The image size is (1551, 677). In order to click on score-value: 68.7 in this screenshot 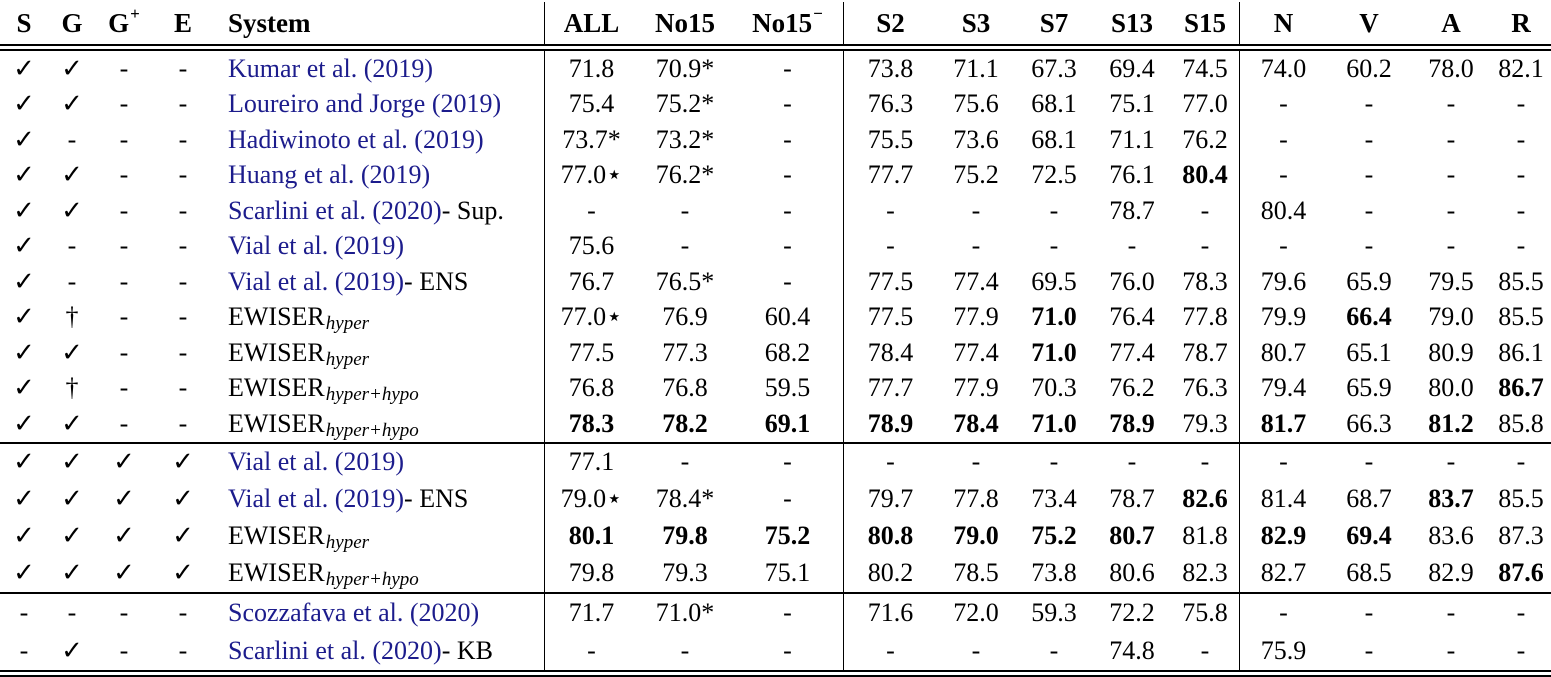, I will do `click(1369, 498)`.